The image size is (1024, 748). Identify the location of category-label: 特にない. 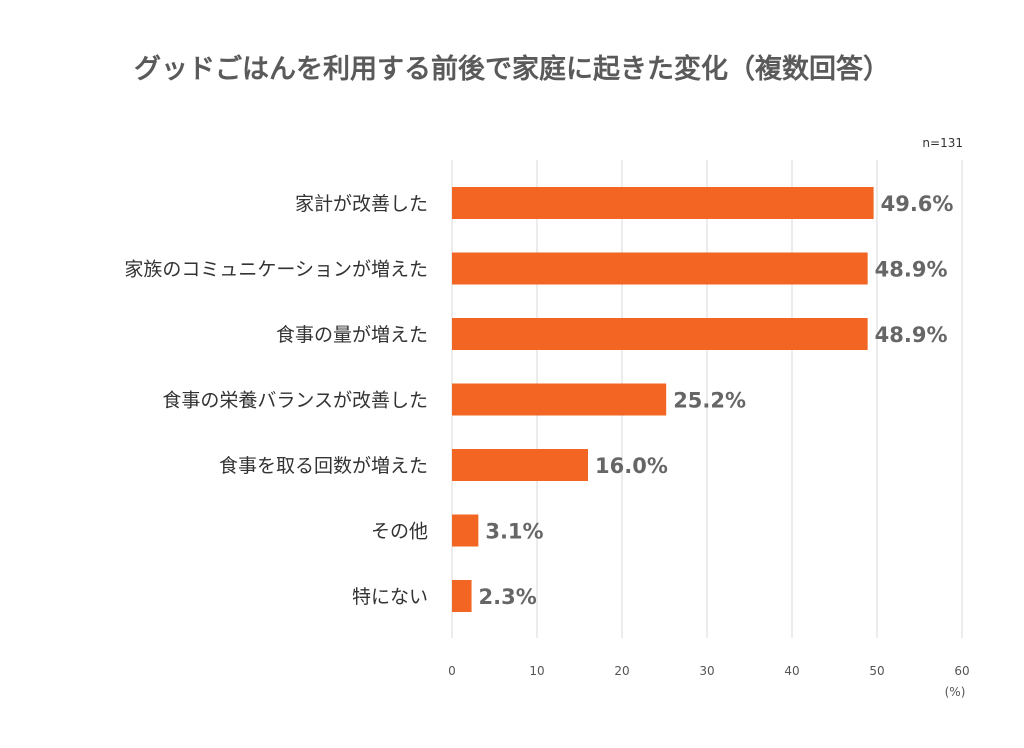
(390, 597).